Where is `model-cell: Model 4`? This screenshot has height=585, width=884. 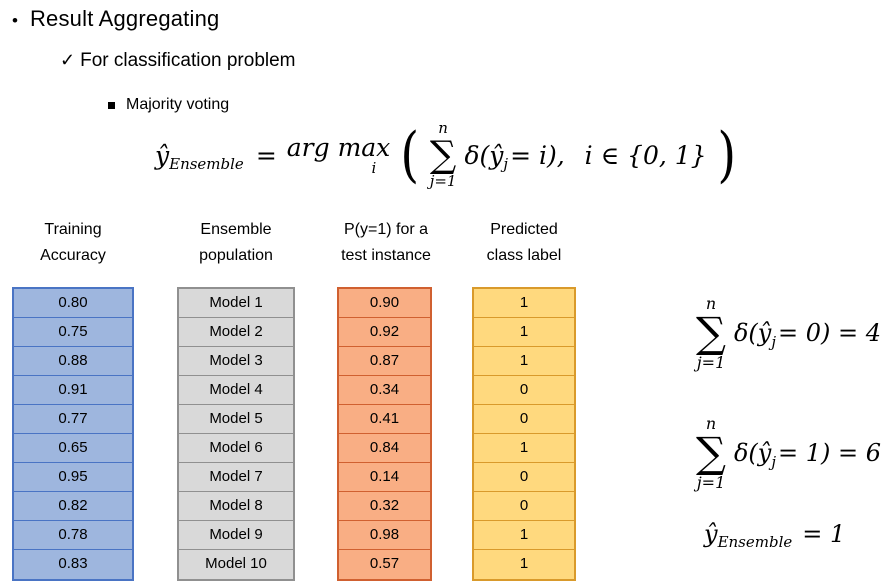 model-cell: Model 4 is located at coordinates (236, 390).